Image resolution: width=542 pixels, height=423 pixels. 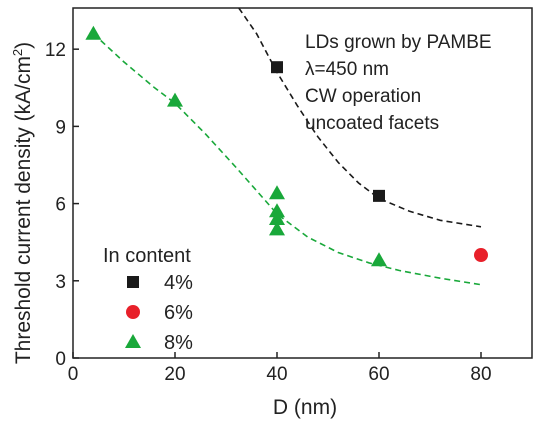 I want to click on annotation-line: CW operation, so click(x=363, y=96).